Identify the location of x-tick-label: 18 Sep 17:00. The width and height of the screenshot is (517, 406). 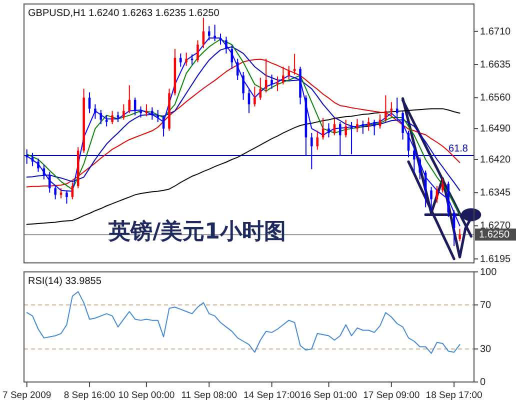
(454, 395).